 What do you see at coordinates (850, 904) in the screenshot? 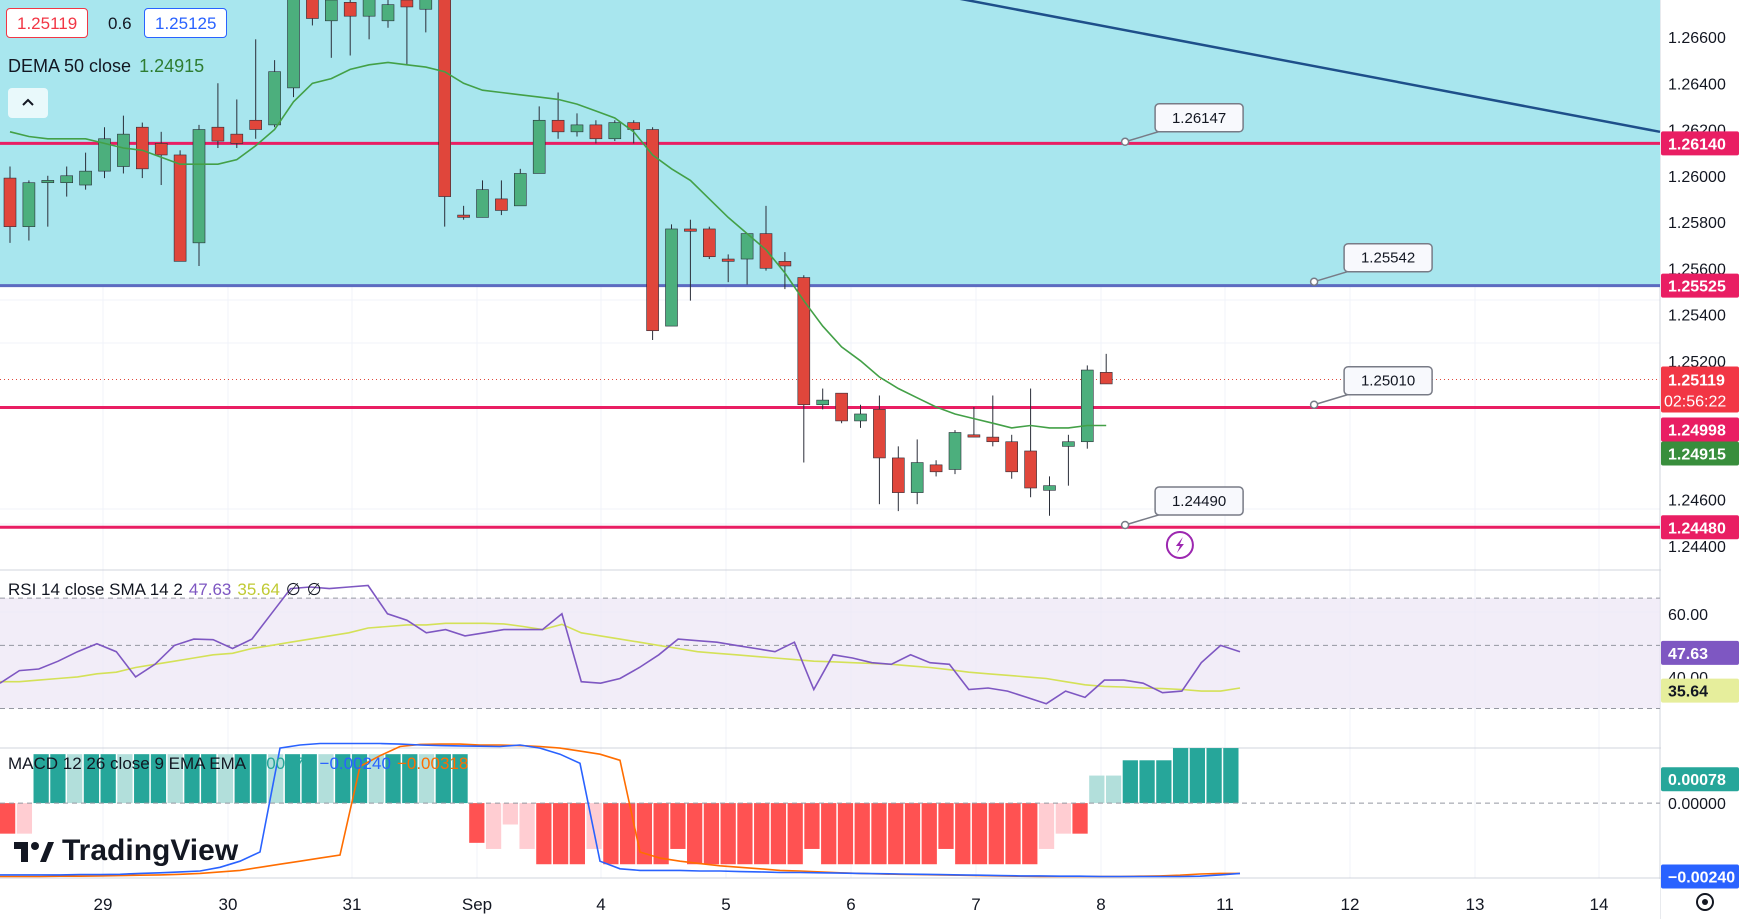
I see `time-tick-label: 6` at bounding box center [850, 904].